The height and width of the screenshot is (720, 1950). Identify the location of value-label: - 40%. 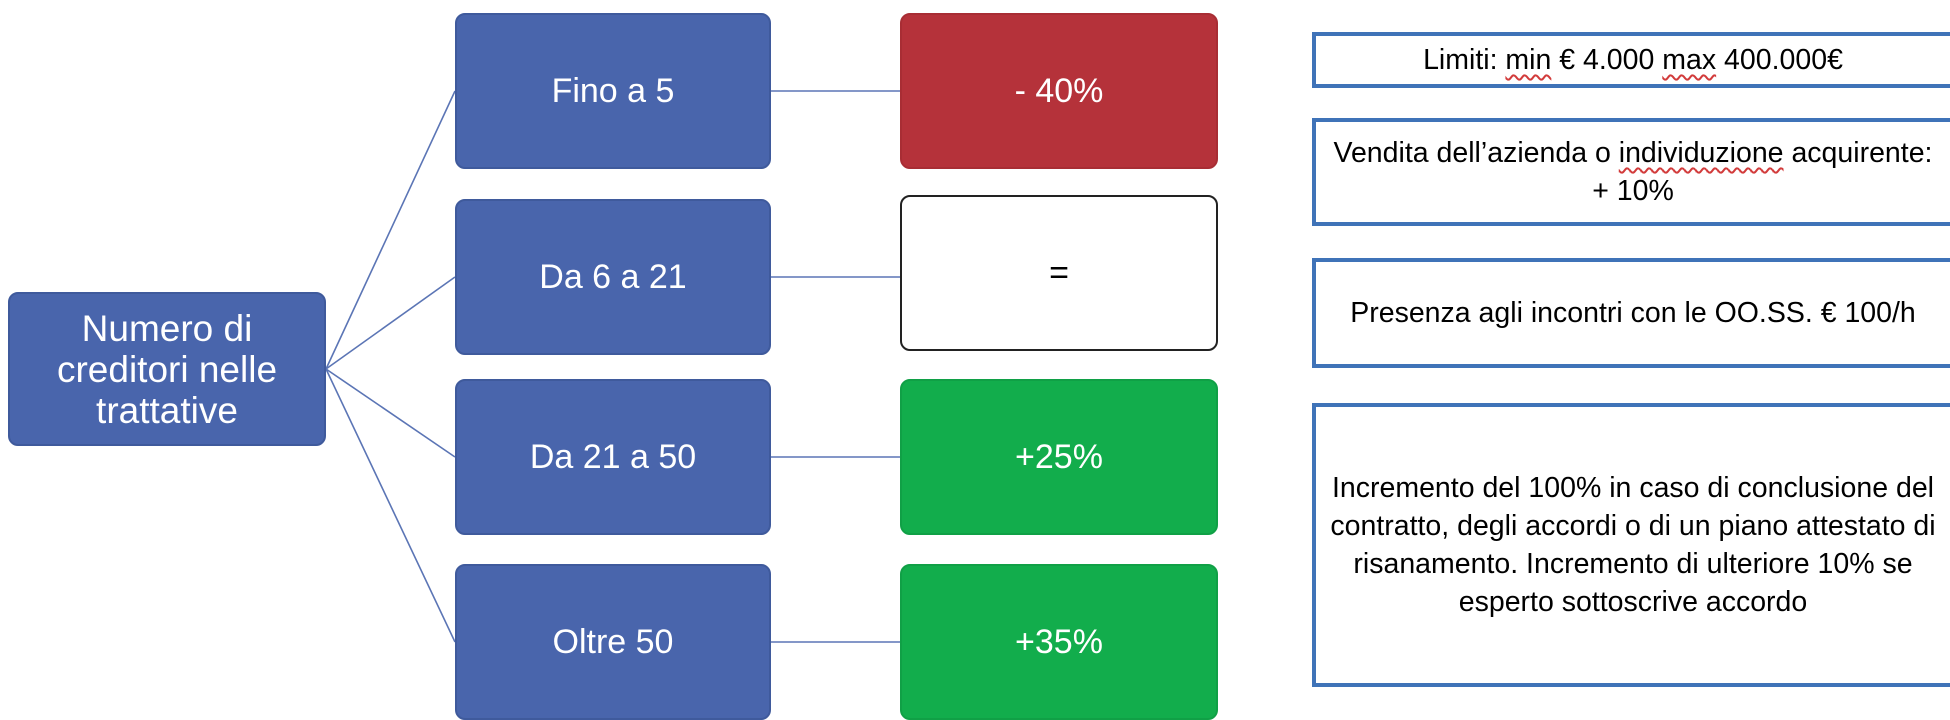
(1059, 90).